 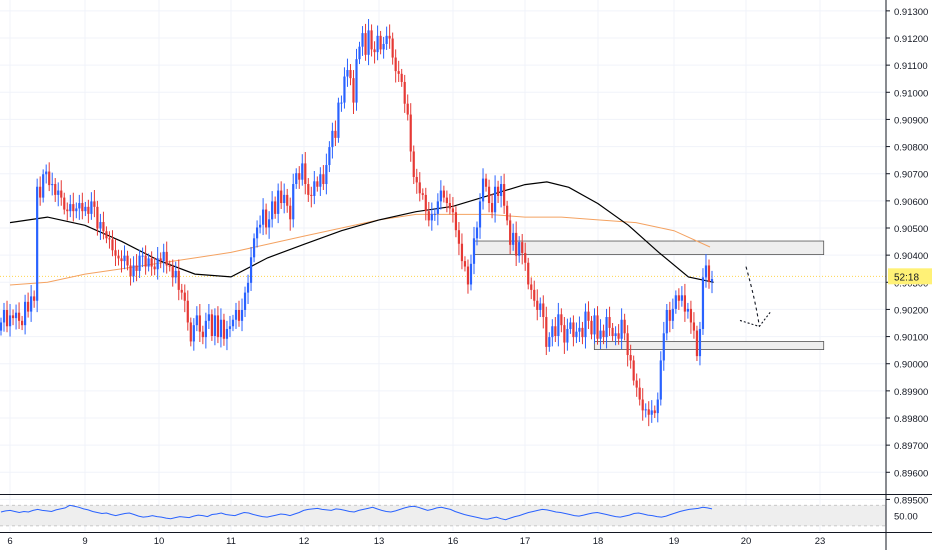 I want to click on indicator-band, so click(x=443, y=515).